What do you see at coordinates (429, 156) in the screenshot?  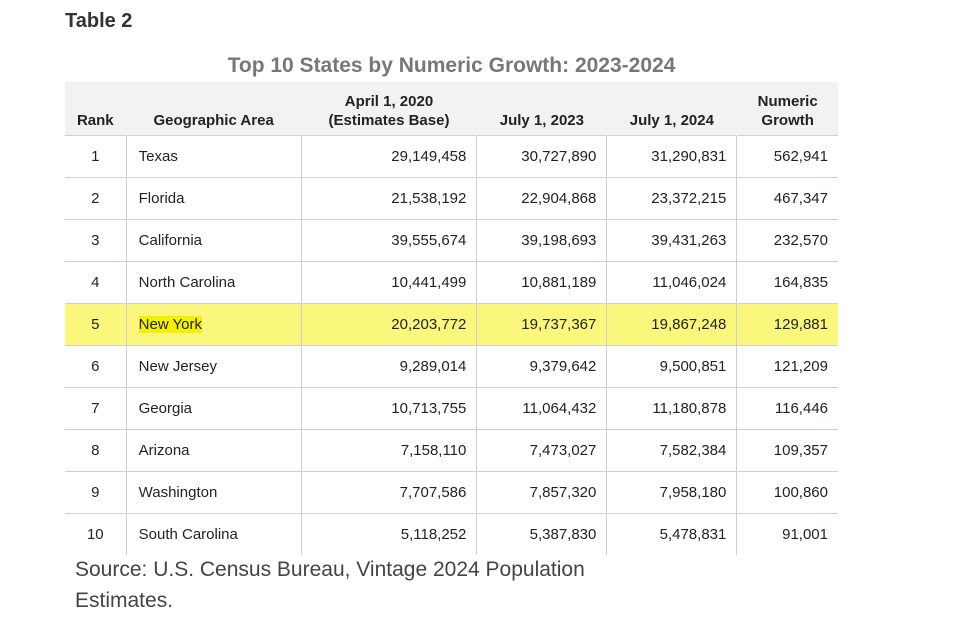 I see `cell-text: 29,149,458` at bounding box center [429, 156].